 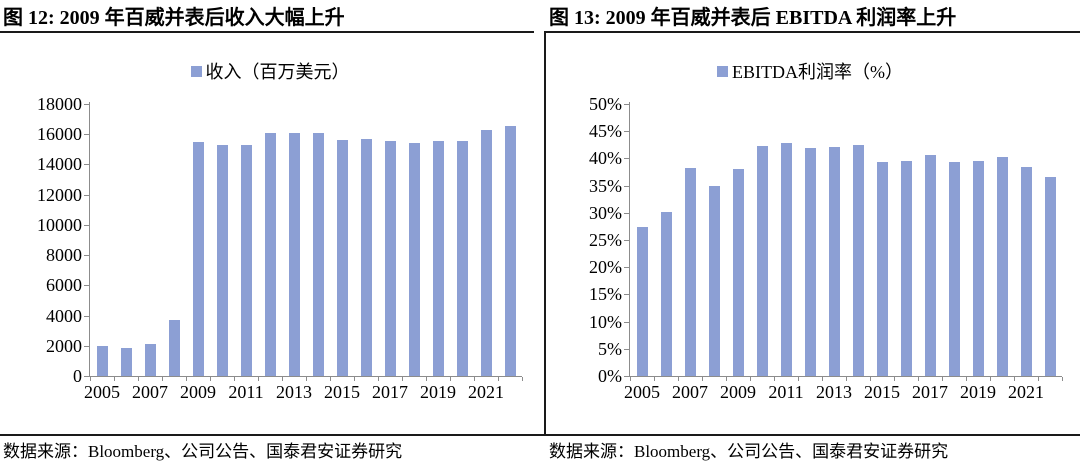 What do you see at coordinates (174, 18) in the screenshot?
I see `figure-12-title: 图 12: 2009 年百威并表后收入大幅上升` at bounding box center [174, 18].